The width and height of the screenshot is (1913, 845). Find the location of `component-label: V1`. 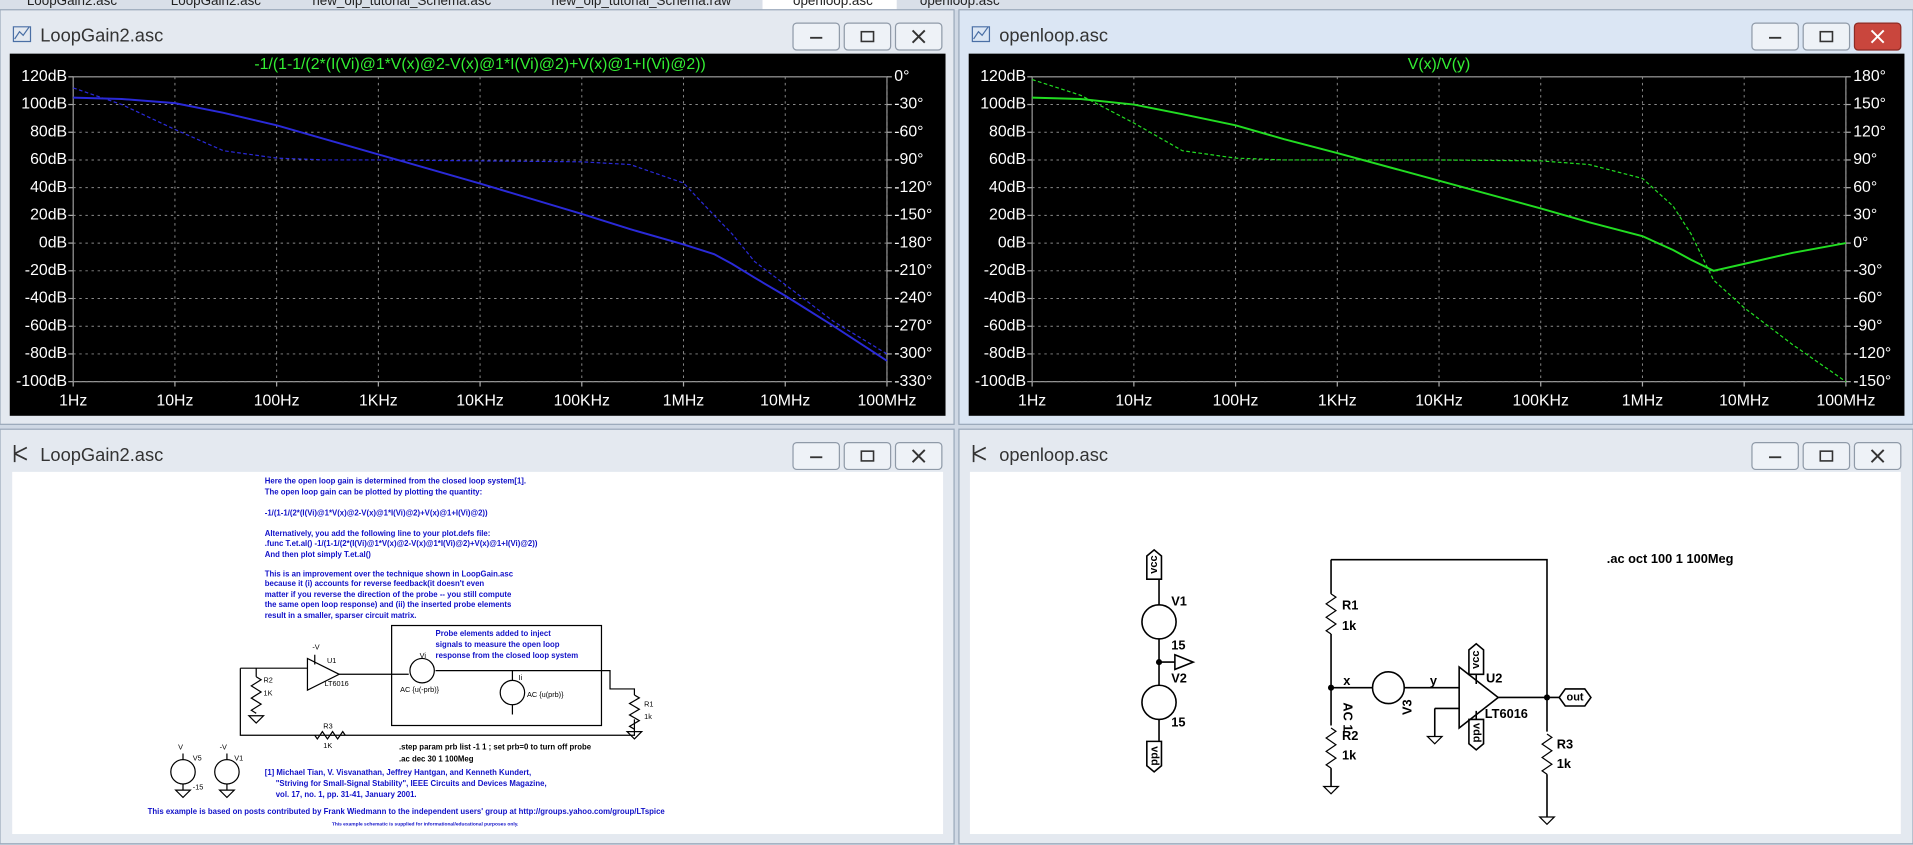

component-label: V1 is located at coordinates (1179, 601).